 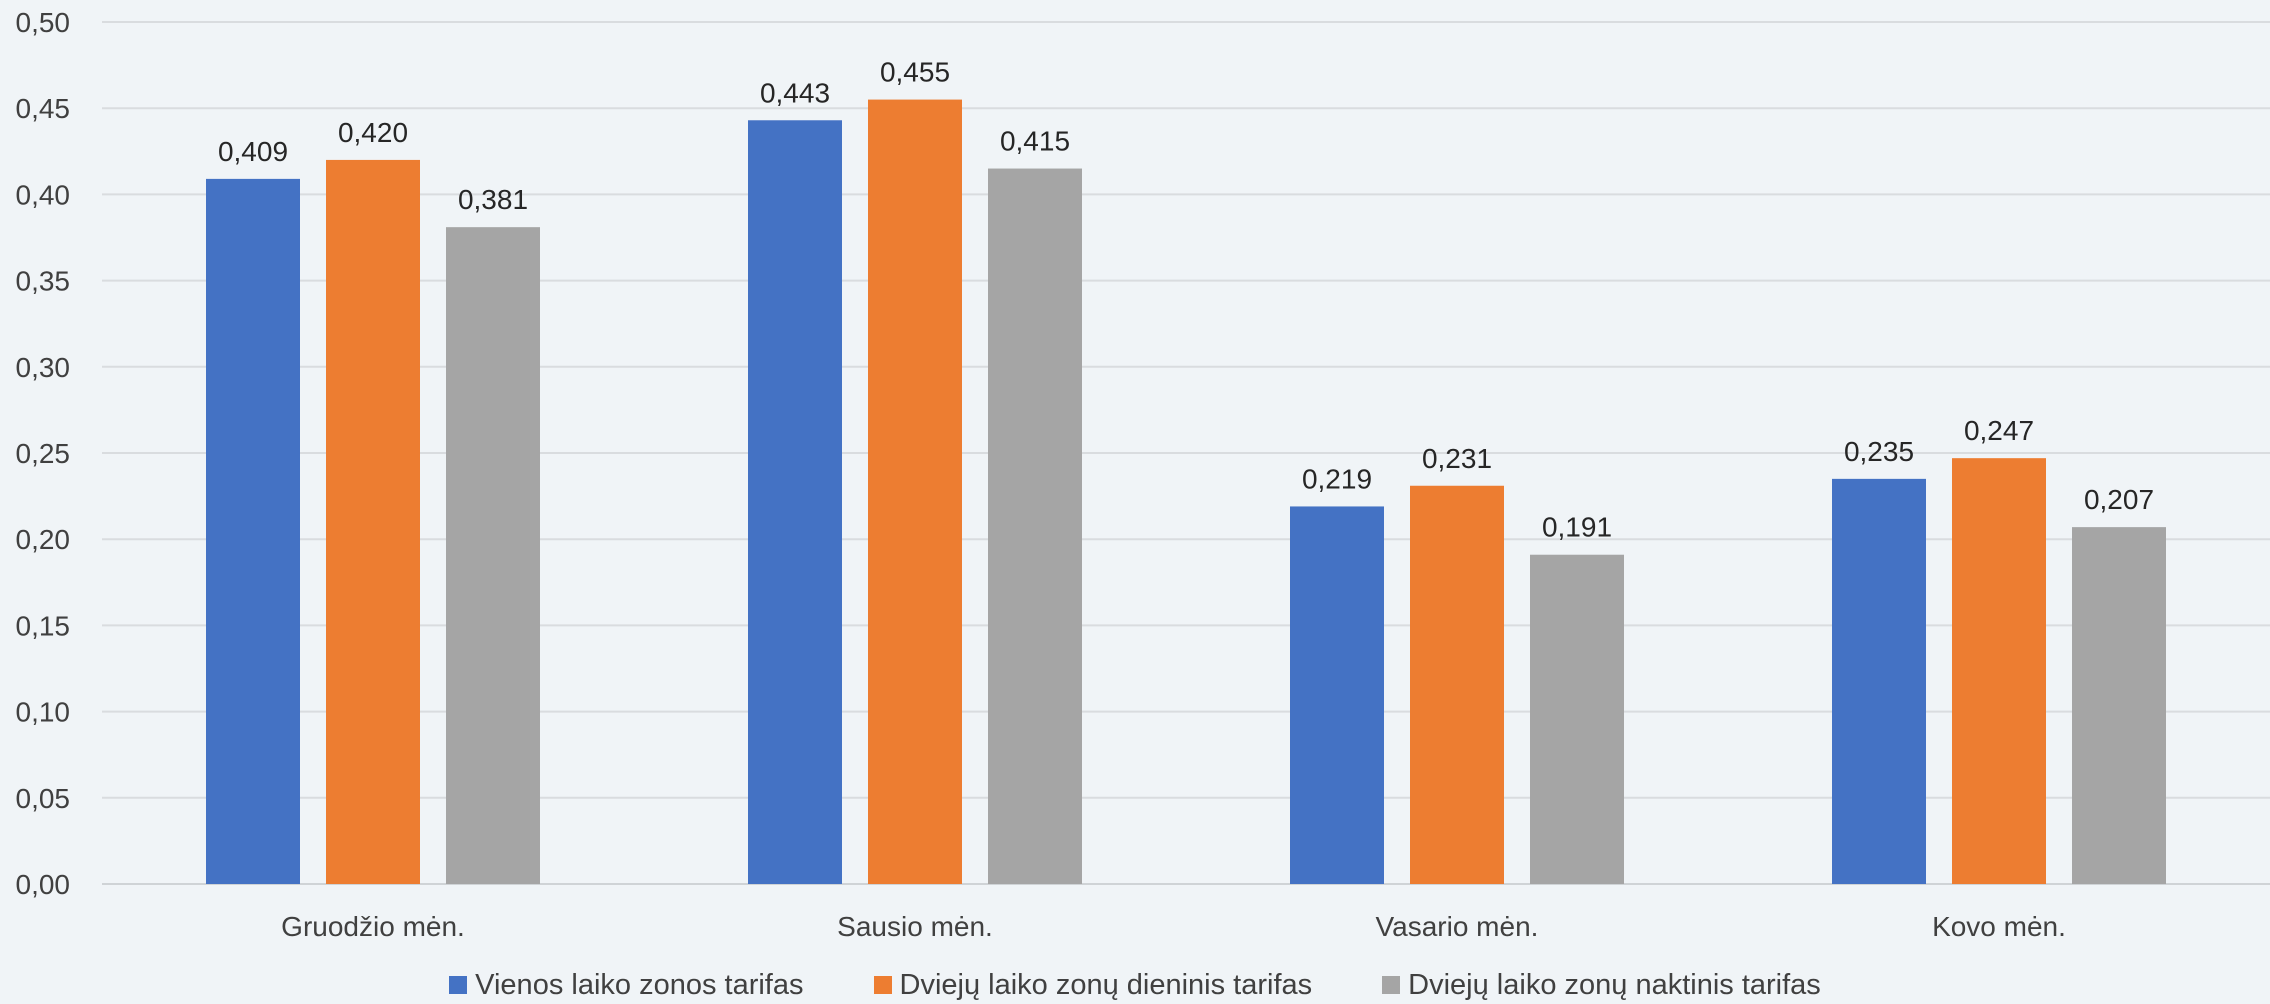 What do you see at coordinates (1337, 478) in the screenshot?
I see `data-label-series-1-cat-3: 0,219` at bounding box center [1337, 478].